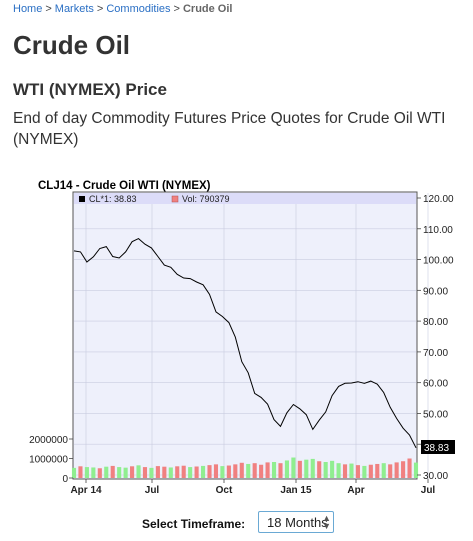  What do you see at coordinates (194, 524) in the screenshot?
I see `timeframe-label: Select Timeframe:` at bounding box center [194, 524].